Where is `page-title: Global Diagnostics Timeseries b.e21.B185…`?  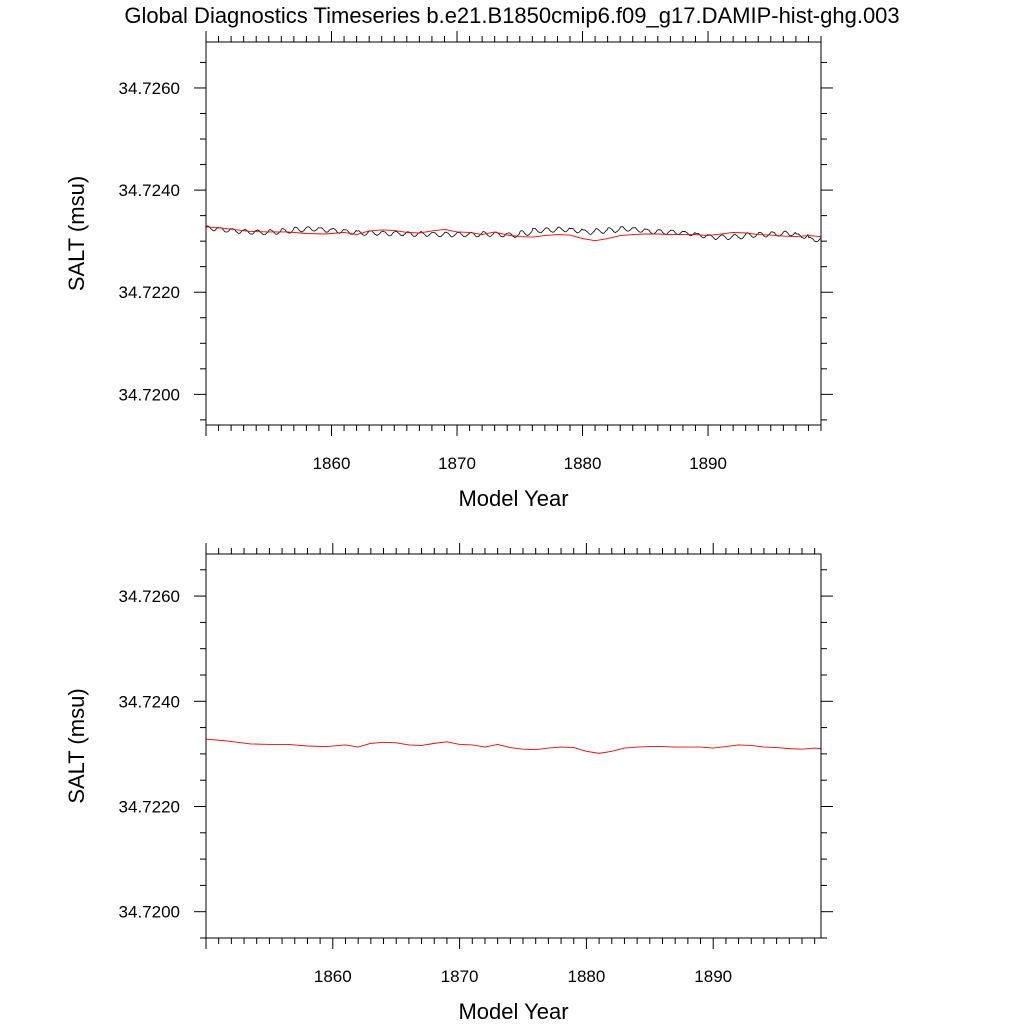
page-title: Global Diagnostics Timeseries b.e21.B185… is located at coordinates (512, 15).